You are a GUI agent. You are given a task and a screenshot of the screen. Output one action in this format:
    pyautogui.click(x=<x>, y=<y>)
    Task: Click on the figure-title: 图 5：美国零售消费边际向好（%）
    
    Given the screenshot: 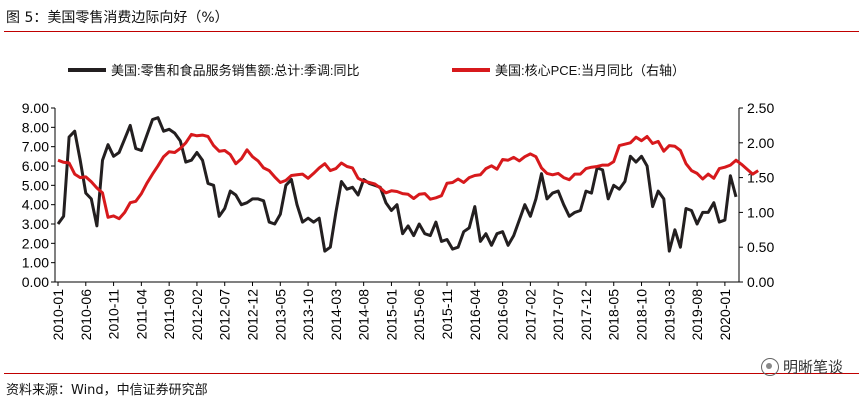 What is the action you would take?
    pyautogui.click(x=117, y=18)
    